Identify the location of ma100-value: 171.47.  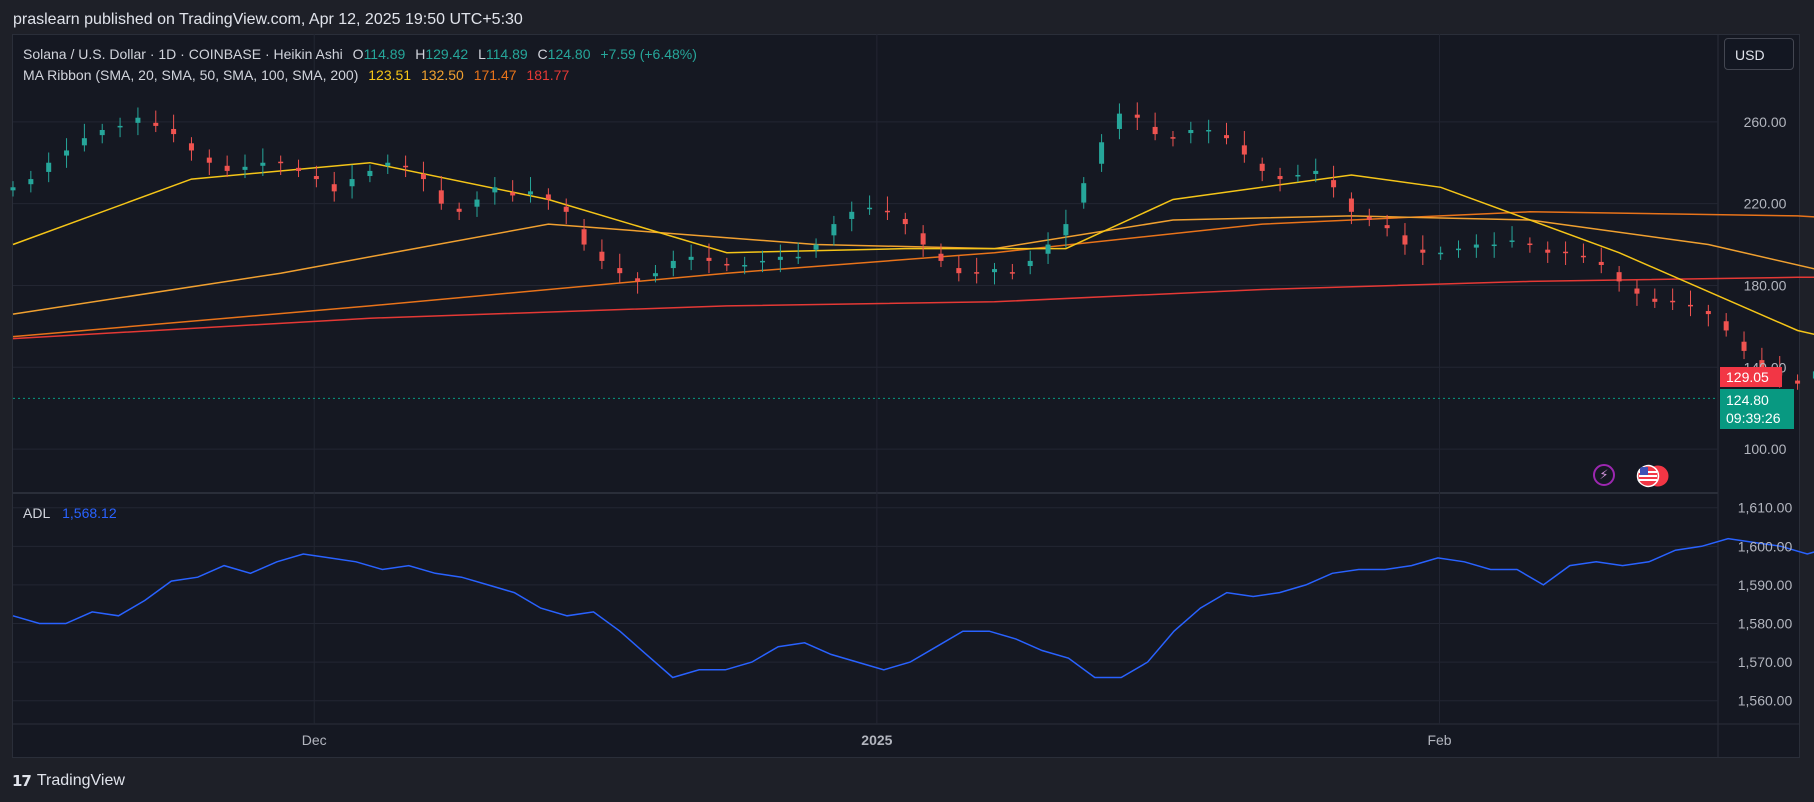
(495, 75).